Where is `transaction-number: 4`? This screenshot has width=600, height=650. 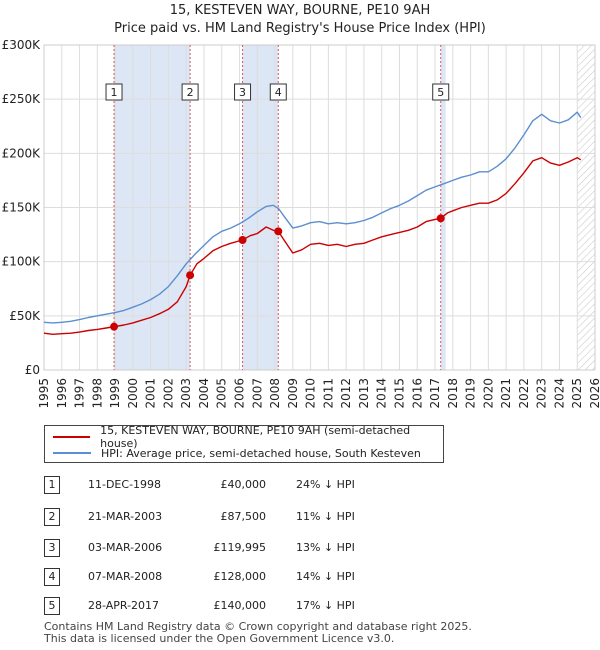 transaction-number: 4 is located at coordinates (52, 577).